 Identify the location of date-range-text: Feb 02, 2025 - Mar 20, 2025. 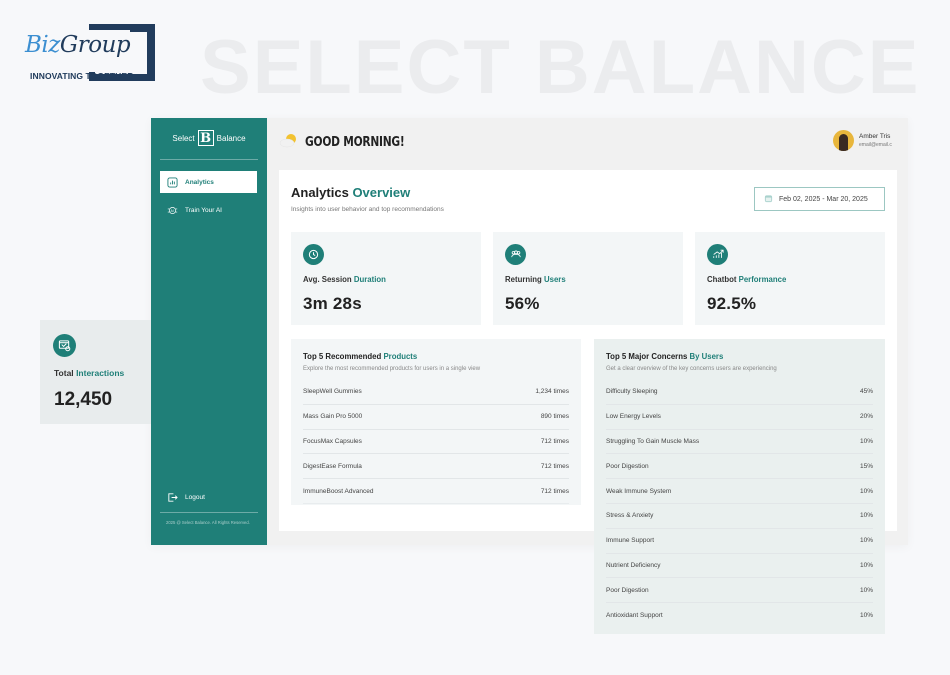
(823, 199).